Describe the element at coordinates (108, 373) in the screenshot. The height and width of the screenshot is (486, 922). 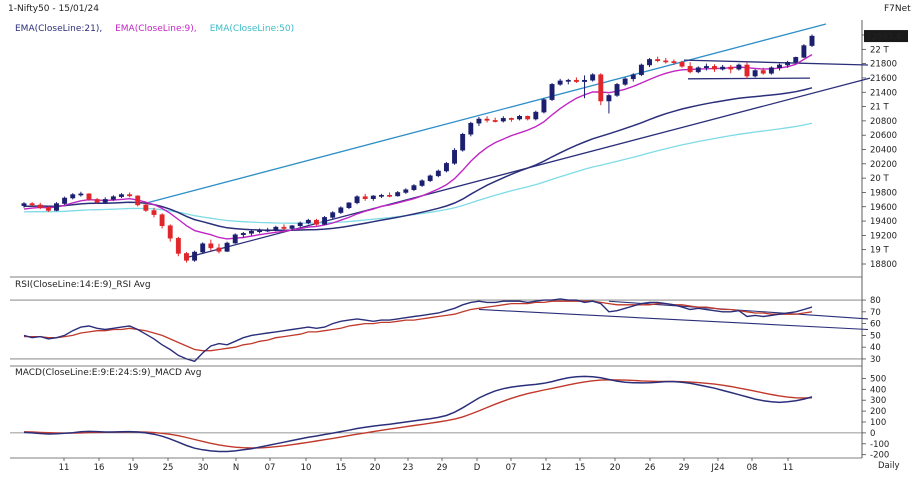
I see `macd-title: MACD(CloseLine:E:9:E:24:S:9)_MACD Avg` at that location.